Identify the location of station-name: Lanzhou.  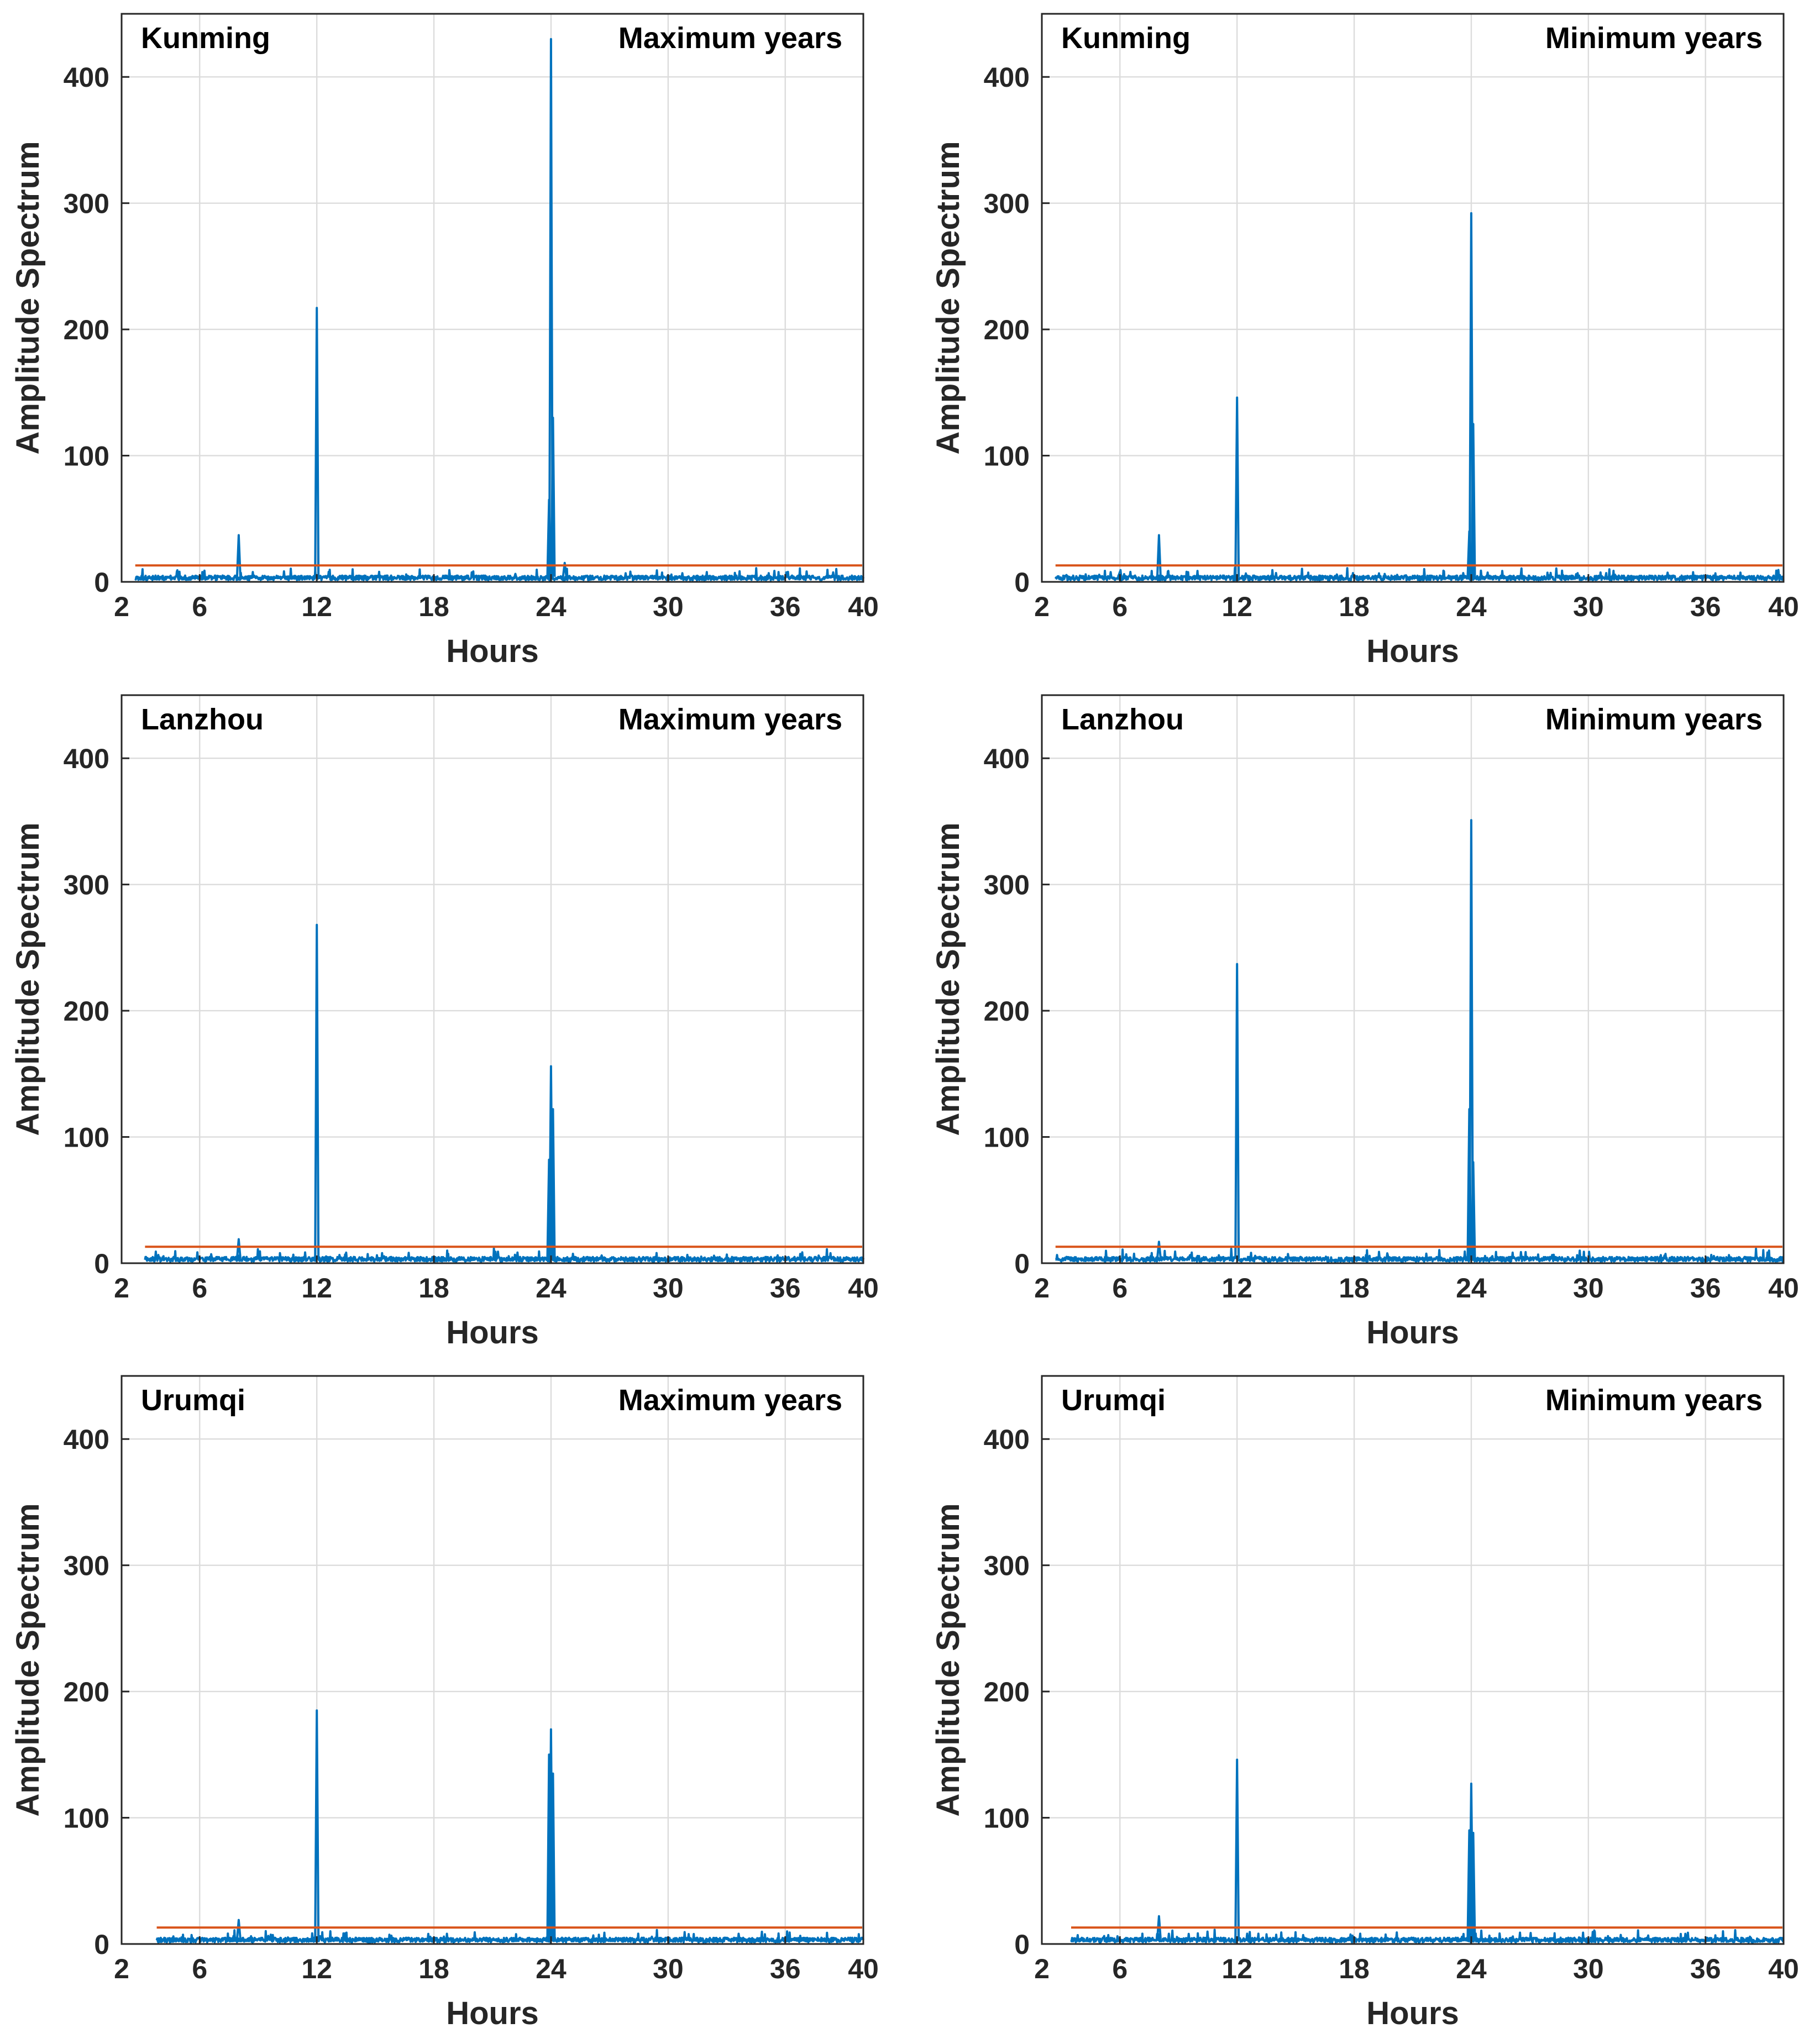
(1122, 720).